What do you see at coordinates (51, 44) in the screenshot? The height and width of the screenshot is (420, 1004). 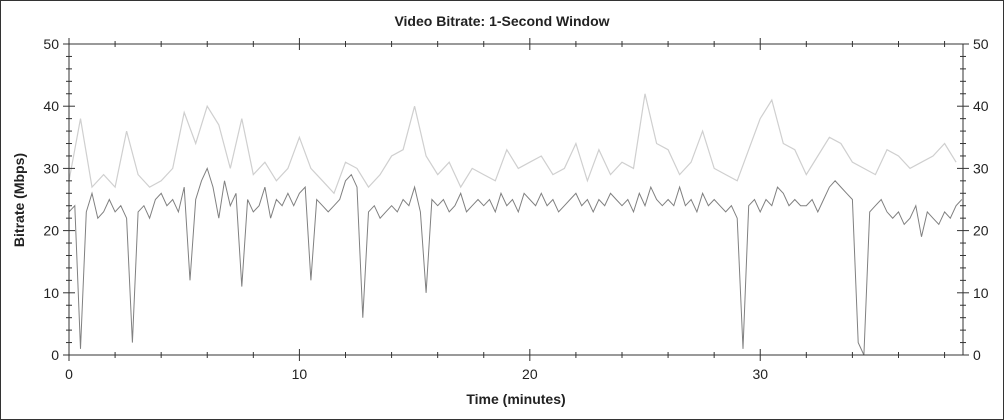 I see `y-tick-label-left: 50` at bounding box center [51, 44].